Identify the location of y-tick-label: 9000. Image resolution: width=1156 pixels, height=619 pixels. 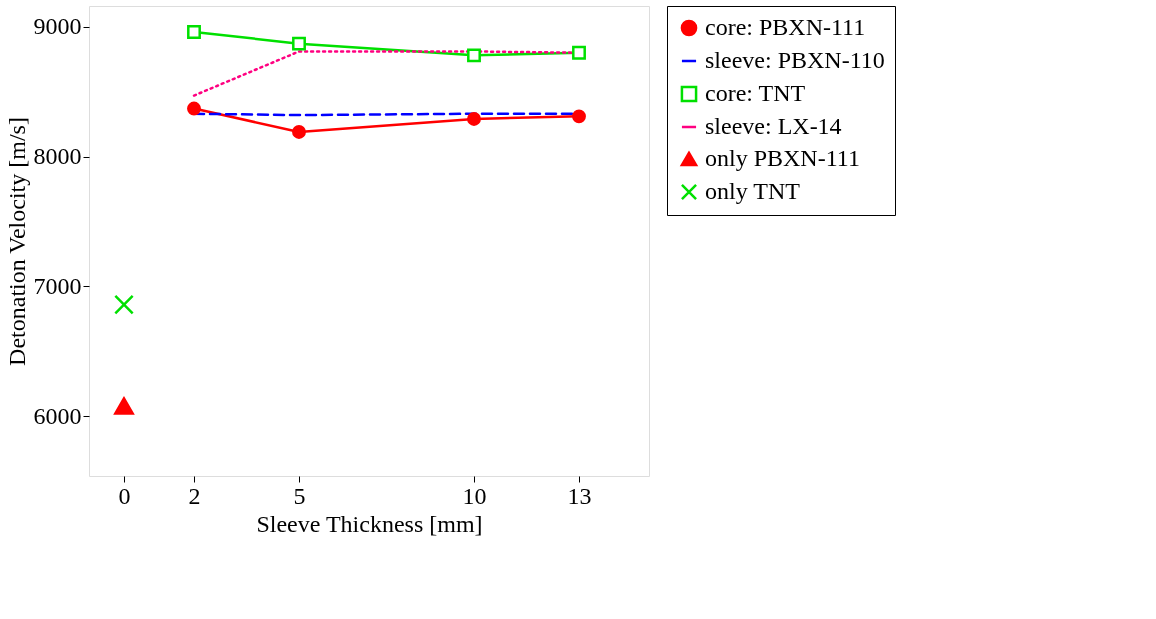
(57, 26).